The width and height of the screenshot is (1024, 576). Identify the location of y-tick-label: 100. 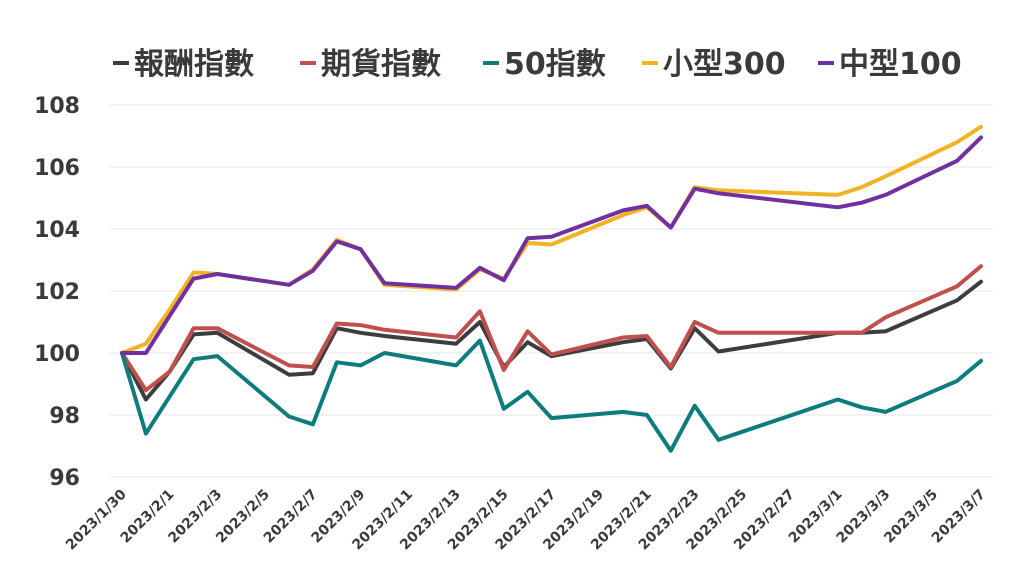
(57, 354).